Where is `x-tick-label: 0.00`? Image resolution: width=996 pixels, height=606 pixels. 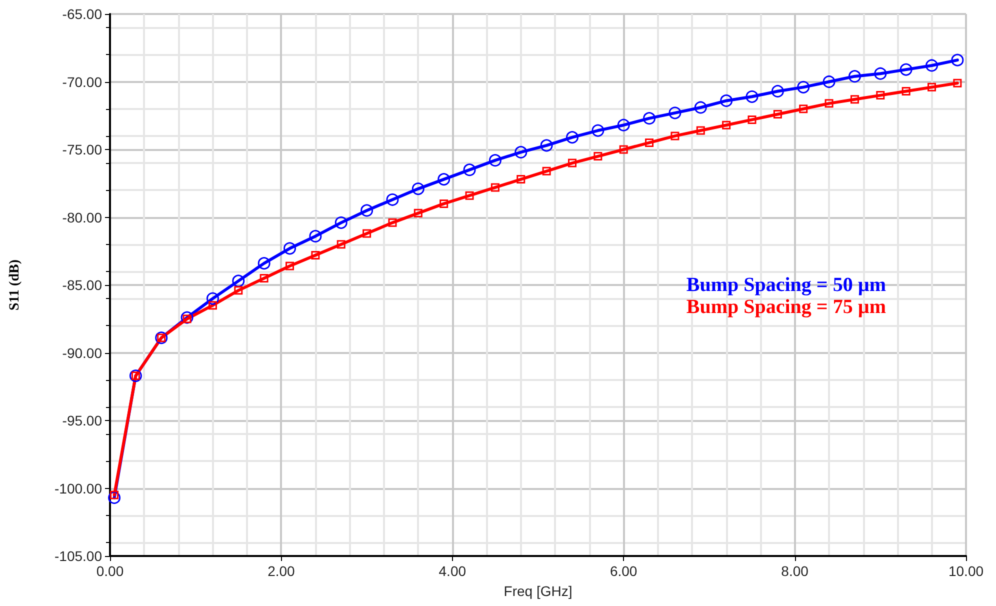
x-tick-label: 0.00 is located at coordinates (110, 571).